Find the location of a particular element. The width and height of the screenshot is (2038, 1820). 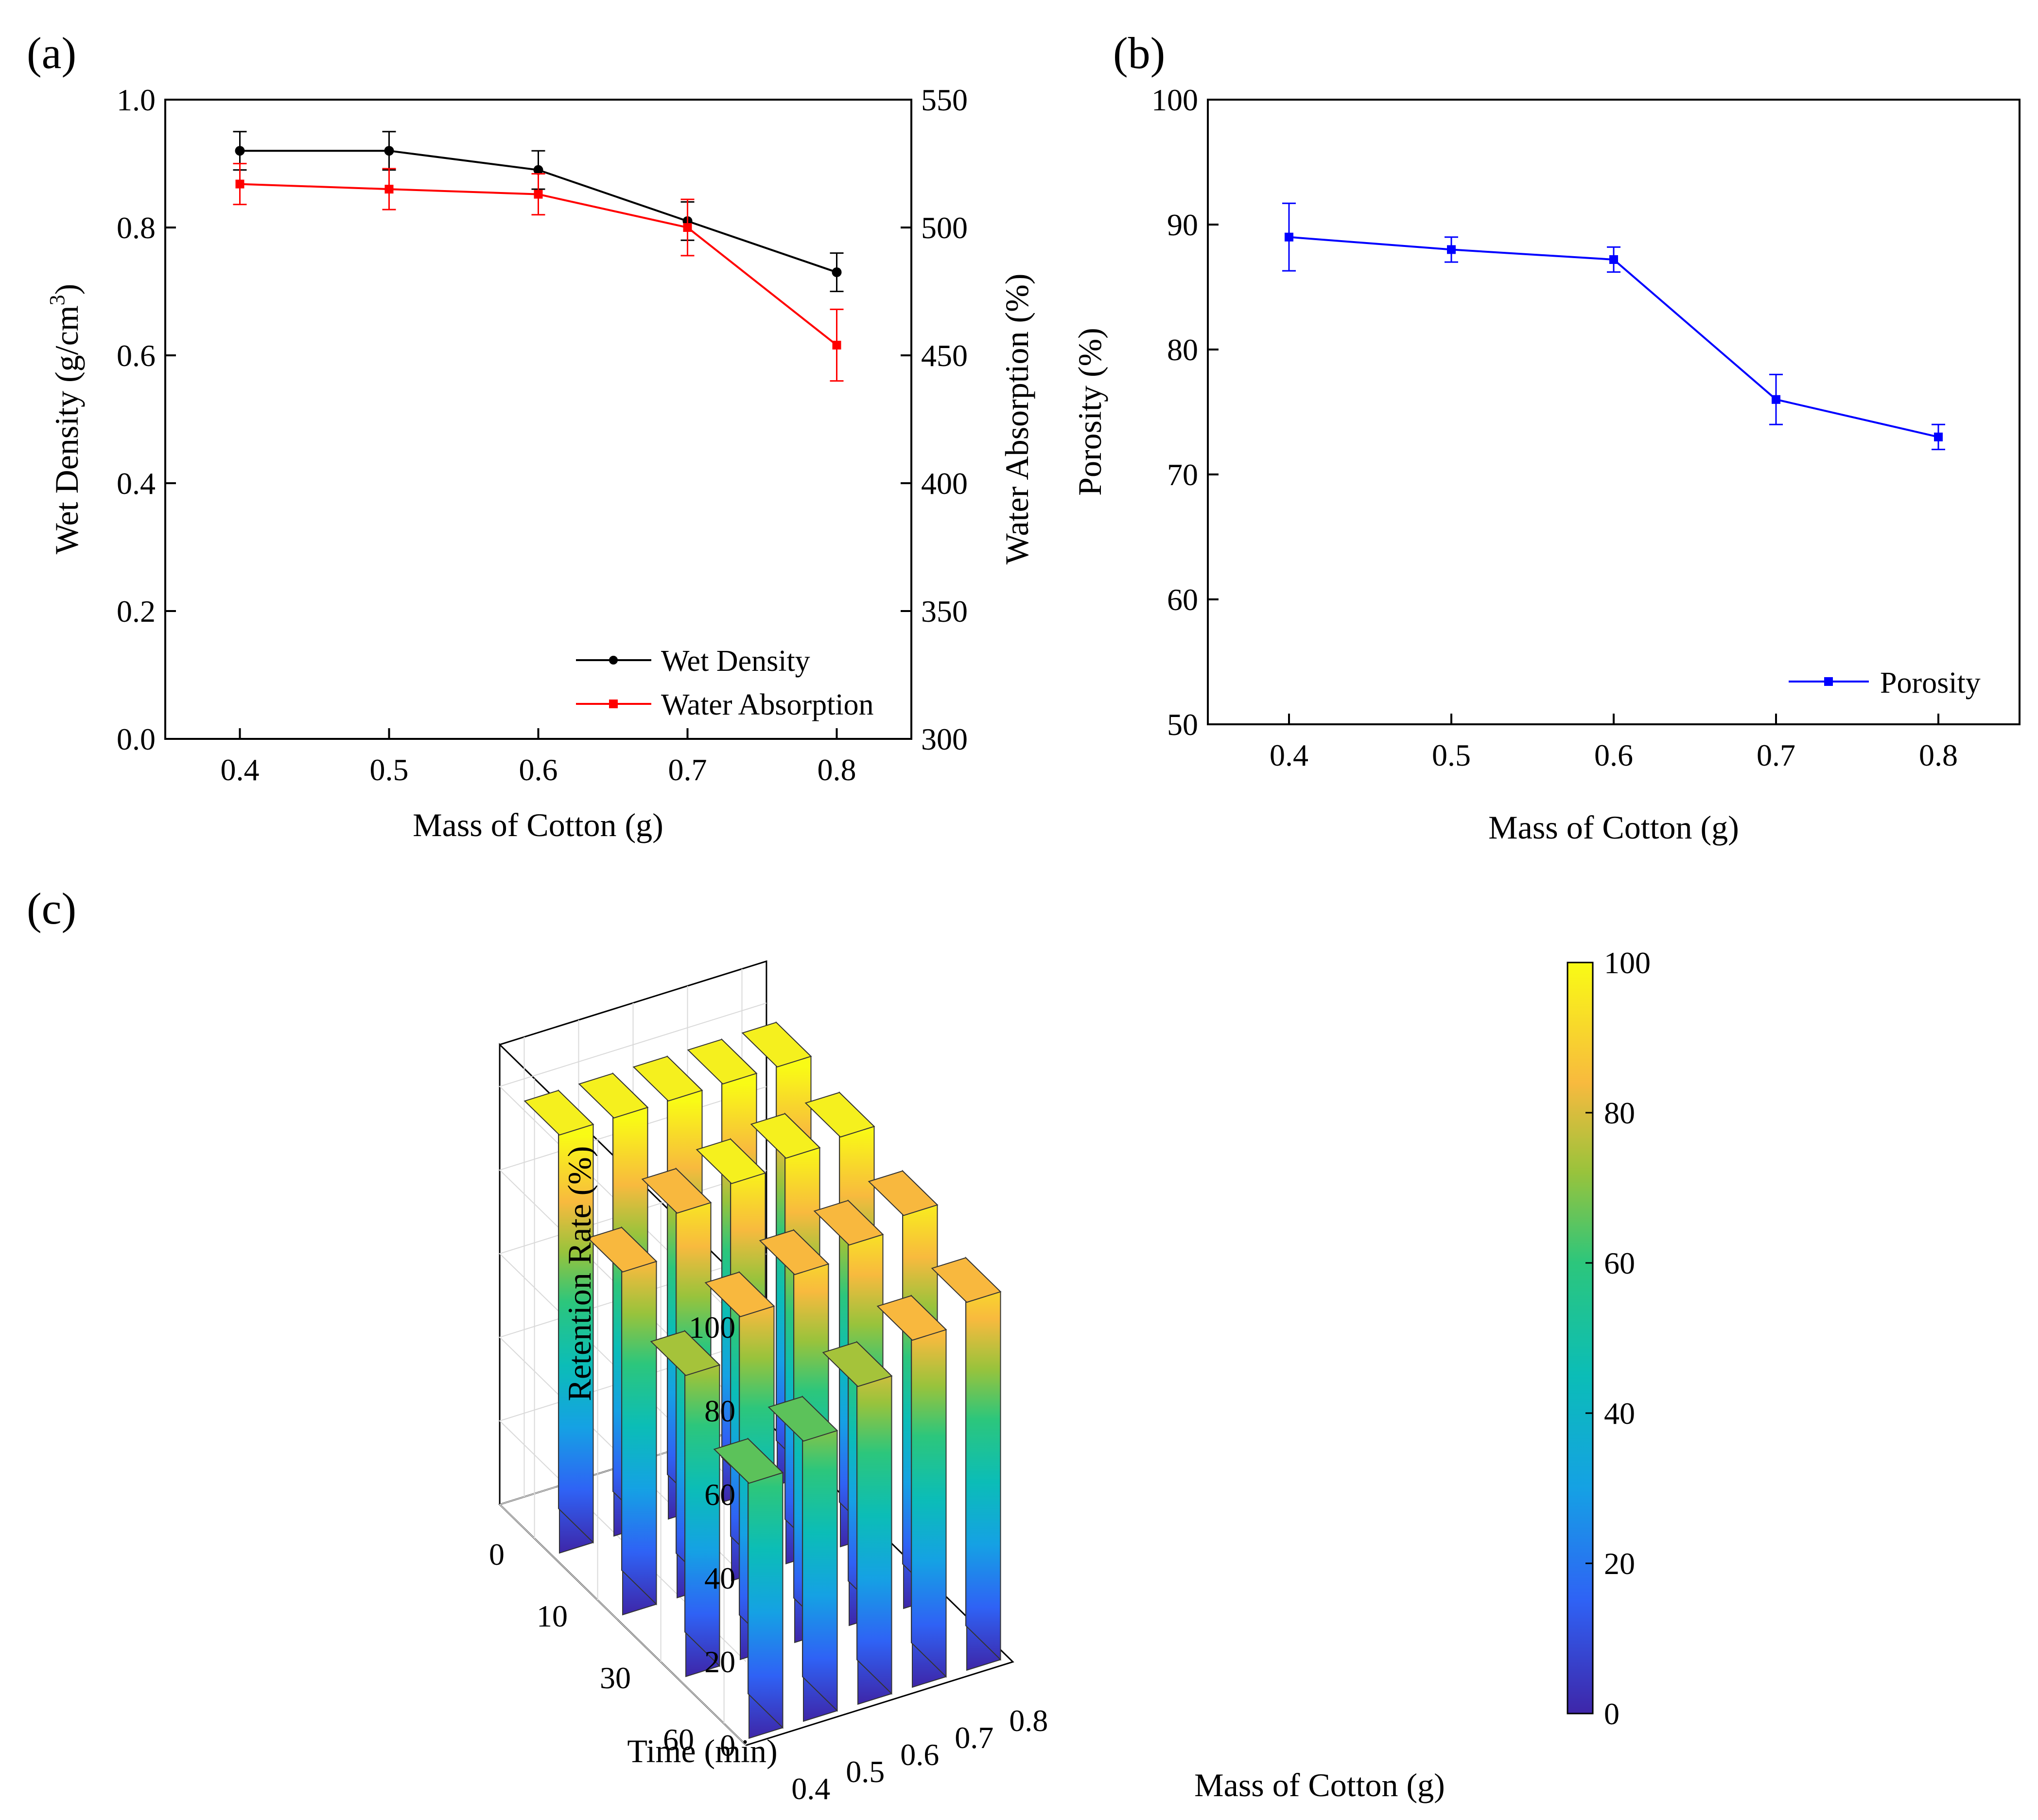

x-axis-title-b: Mass of Cotton (g) is located at coordinates (1613, 827).